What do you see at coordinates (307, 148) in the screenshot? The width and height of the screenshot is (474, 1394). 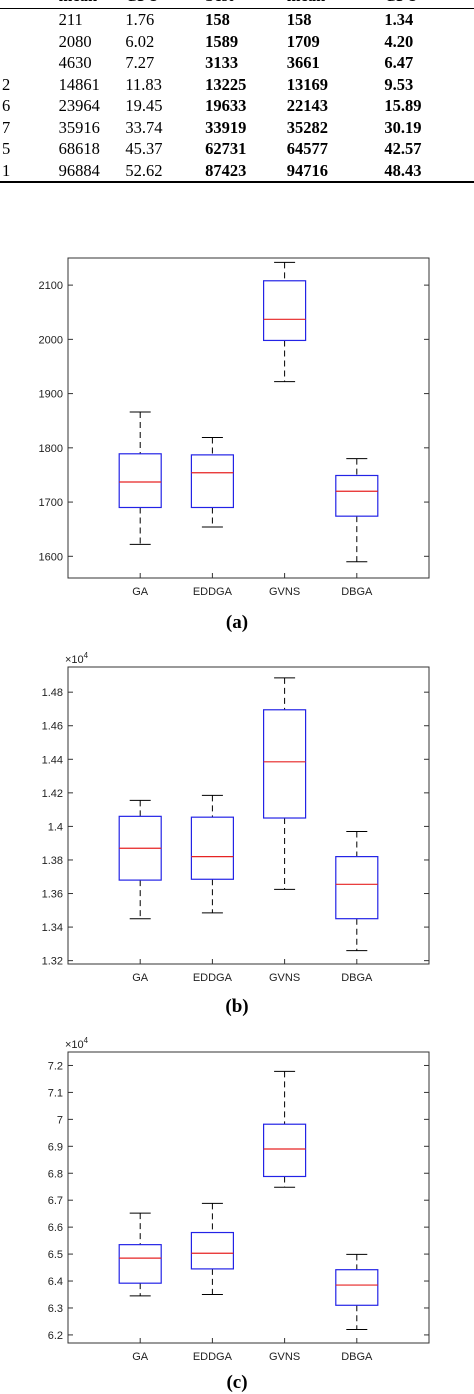 I see `table-cell: 64577` at bounding box center [307, 148].